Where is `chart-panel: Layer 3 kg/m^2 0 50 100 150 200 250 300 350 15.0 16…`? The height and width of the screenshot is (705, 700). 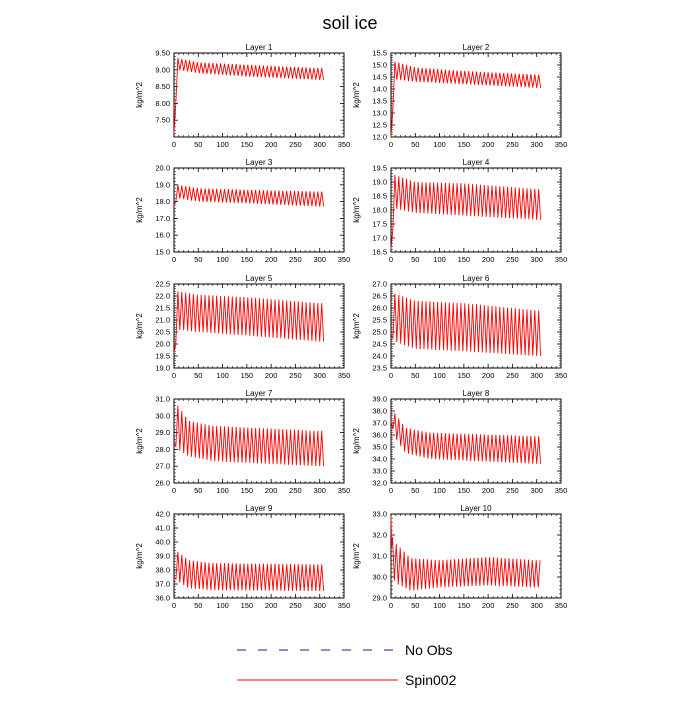 chart-panel: Layer 3 kg/m^2 0 50 100 150 200 250 300 350 15.0 16… is located at coordinates (242, 211).